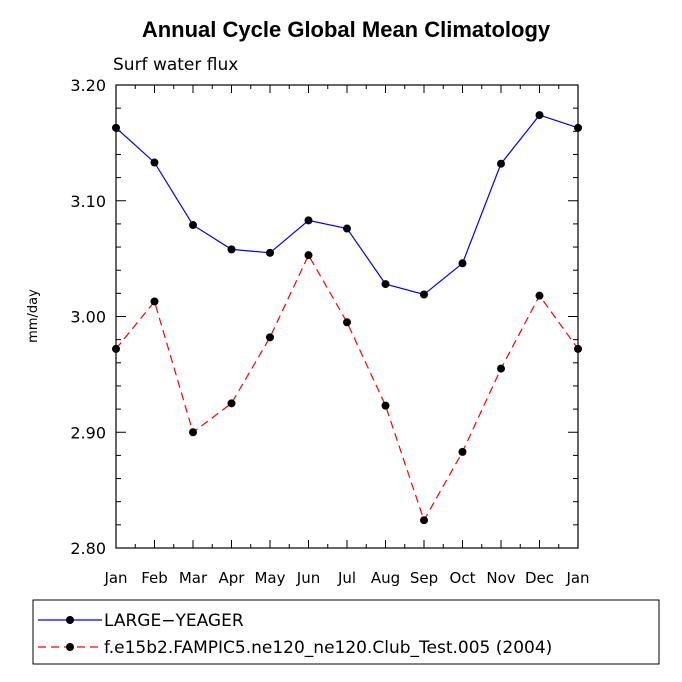  I want to click on legend-label-1: LARGE−YEAGER, so click(174, 621).